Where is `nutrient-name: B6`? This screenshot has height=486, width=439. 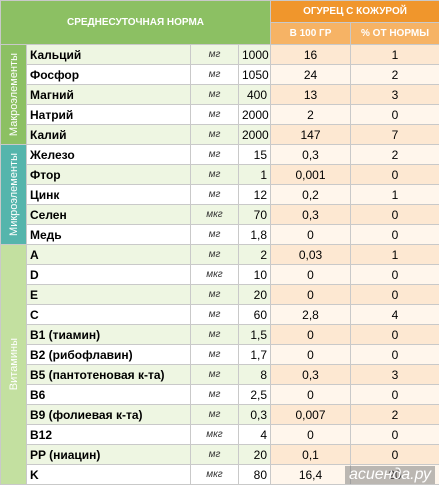
nutrient-name: B6 is located at coordinates (108, 394).